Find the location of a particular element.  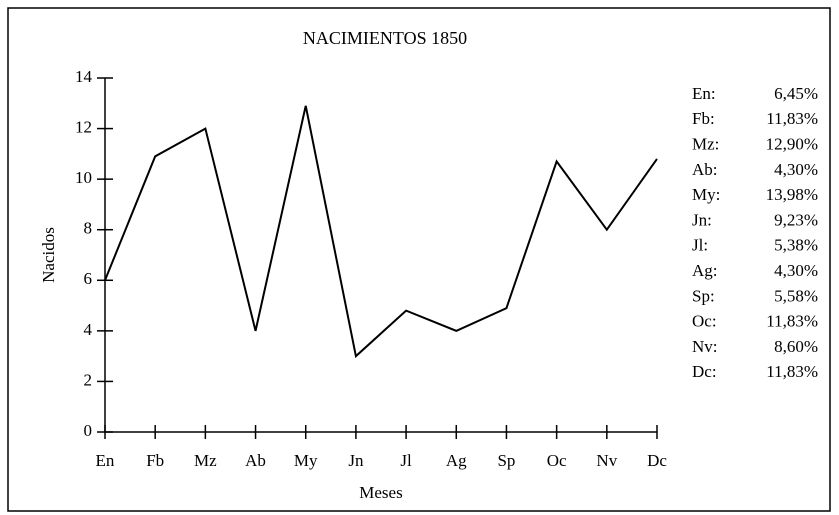

x-tick-label: My is located at coordinates (306, 460).